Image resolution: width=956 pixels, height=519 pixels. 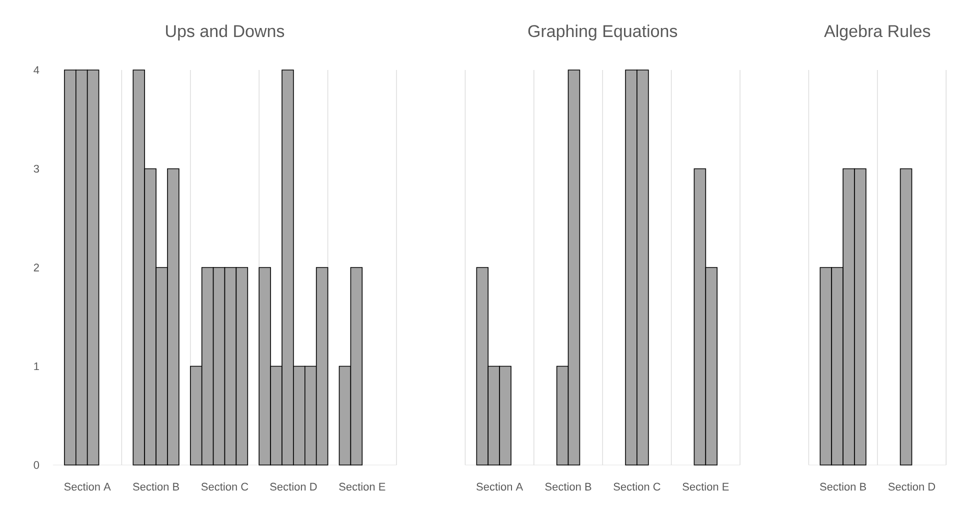 What do you see at coordinates (37, 168) in the screenshot?
I see `y-tick-label: 3` at bounding box center [37, 168].